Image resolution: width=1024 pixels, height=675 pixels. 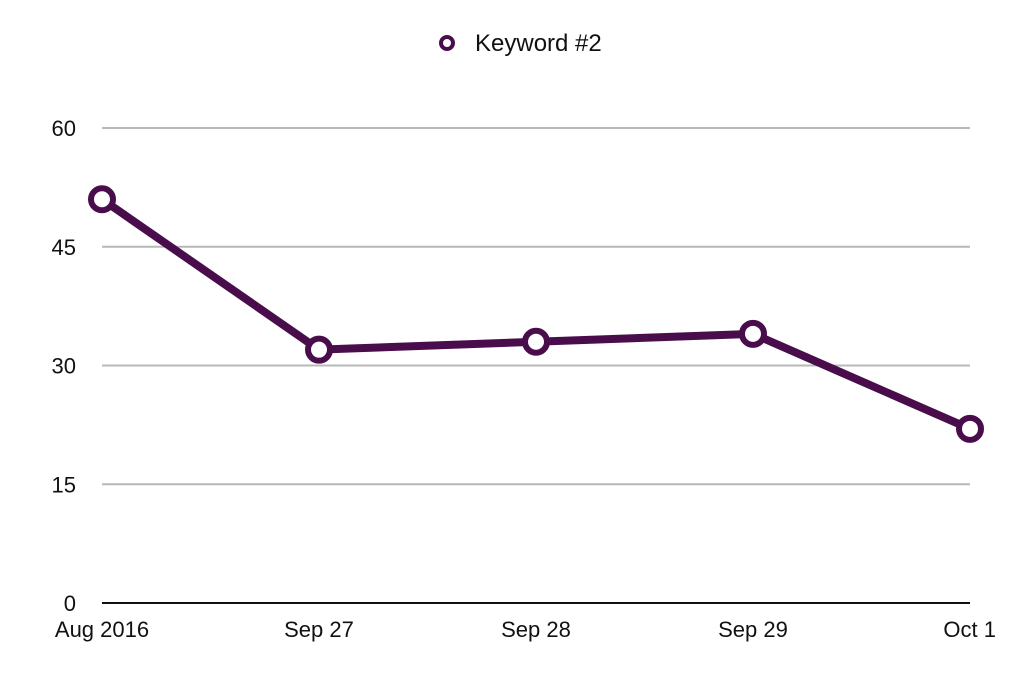 I want to click on y-tick-label: 15, so click(x=64, y=484).